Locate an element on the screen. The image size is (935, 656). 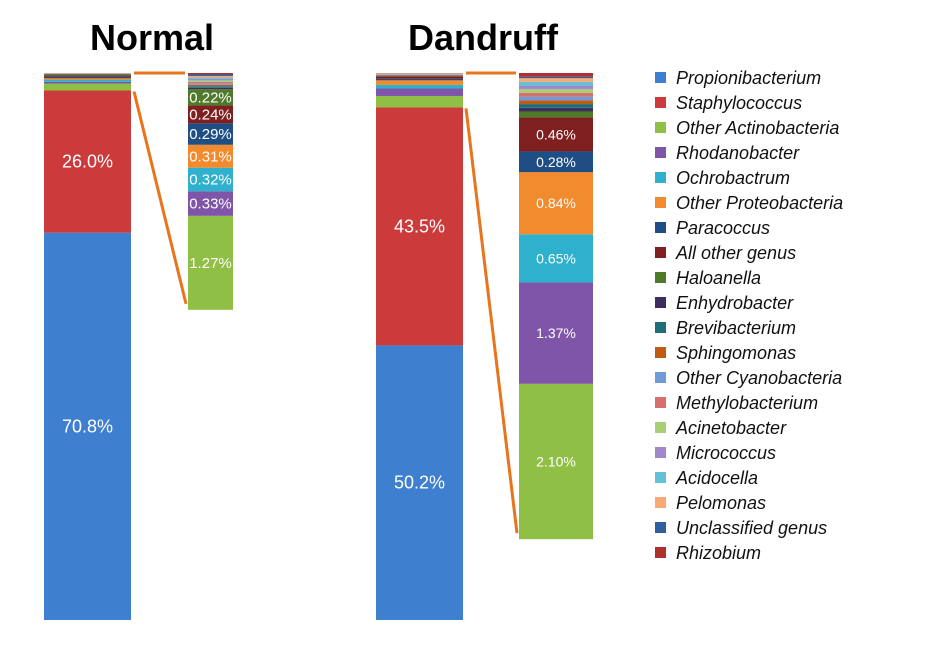
legend-label: Micrococcus is located at coordinates (726, 453).